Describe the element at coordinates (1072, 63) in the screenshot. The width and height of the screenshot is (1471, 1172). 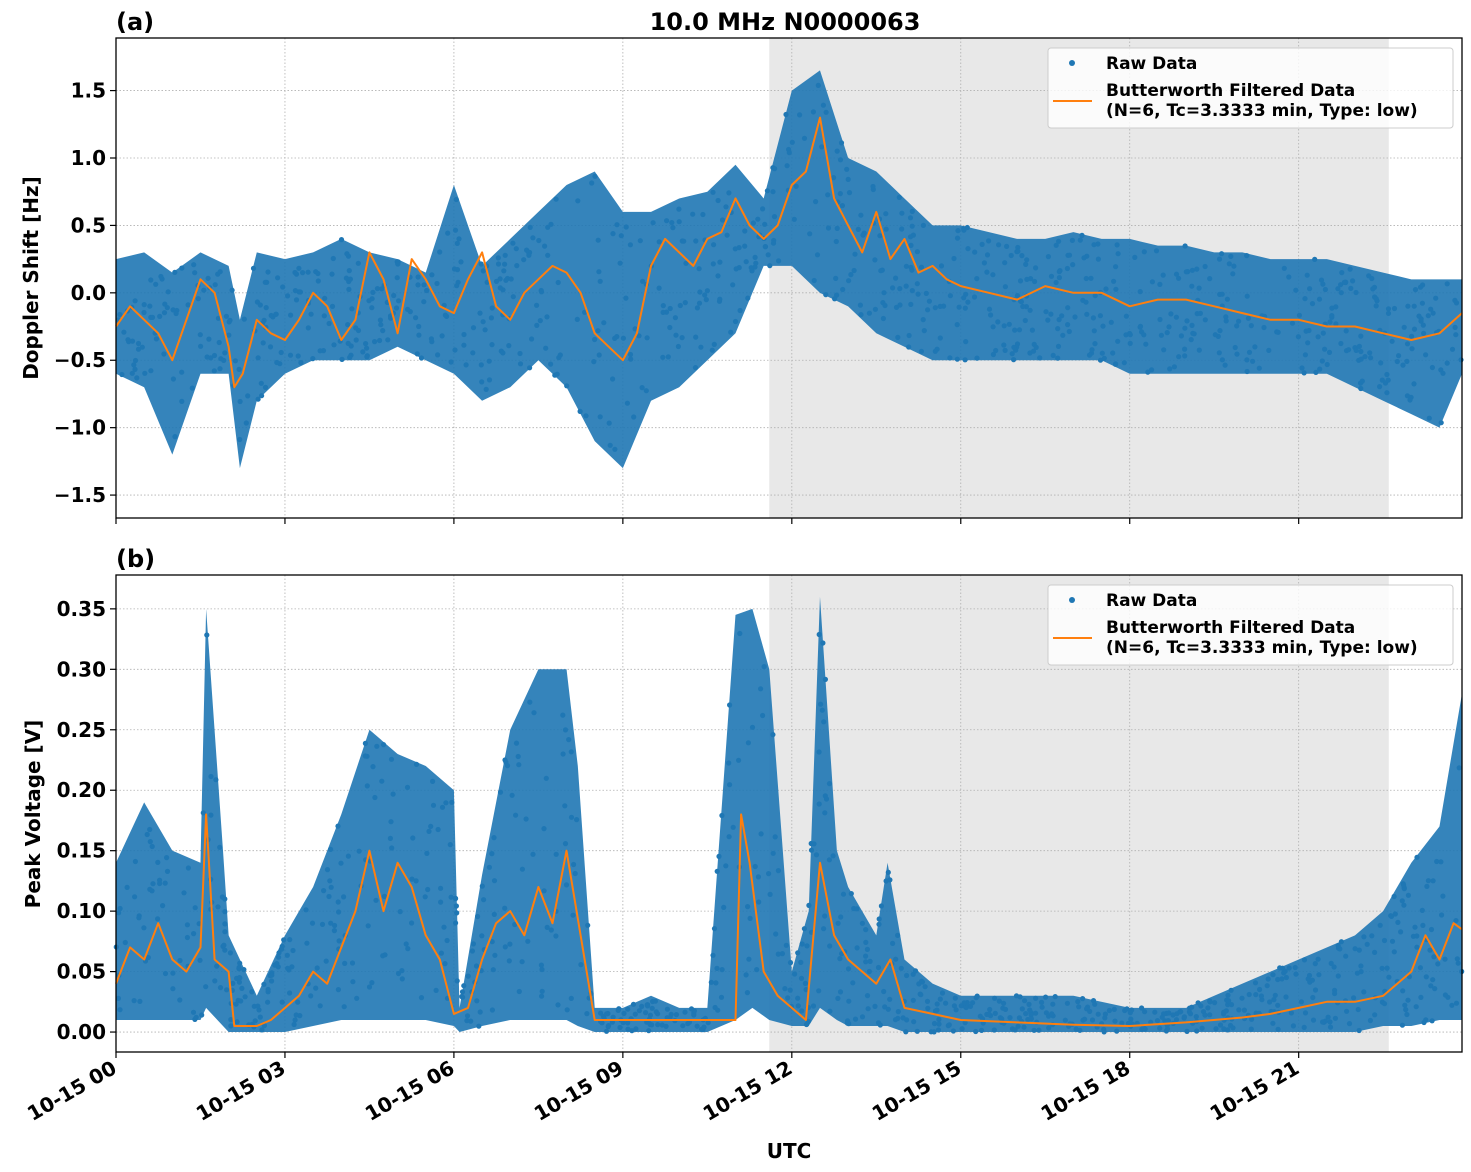
I see `legend-a-raw-marker` at that location.